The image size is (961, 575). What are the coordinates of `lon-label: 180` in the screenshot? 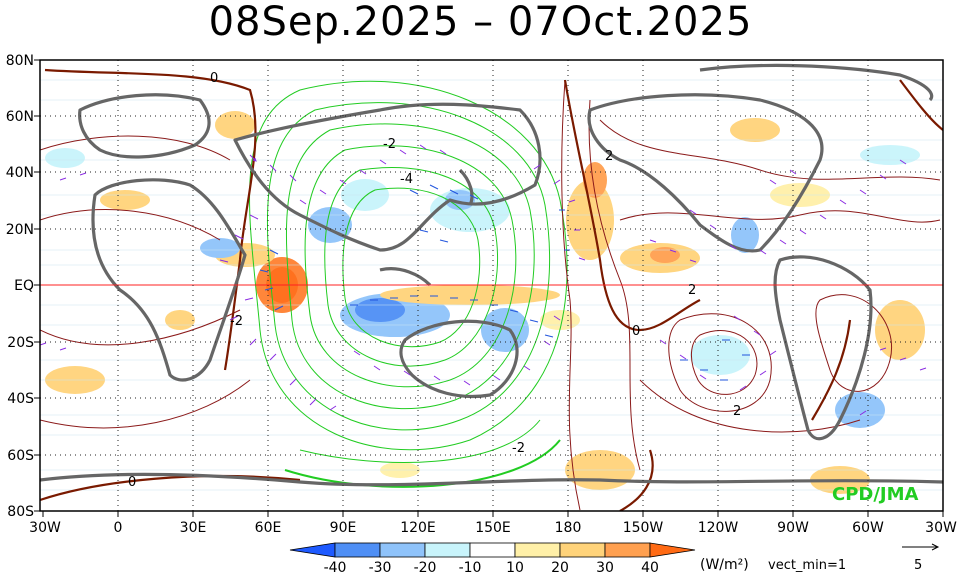 It's located at (568, 528).